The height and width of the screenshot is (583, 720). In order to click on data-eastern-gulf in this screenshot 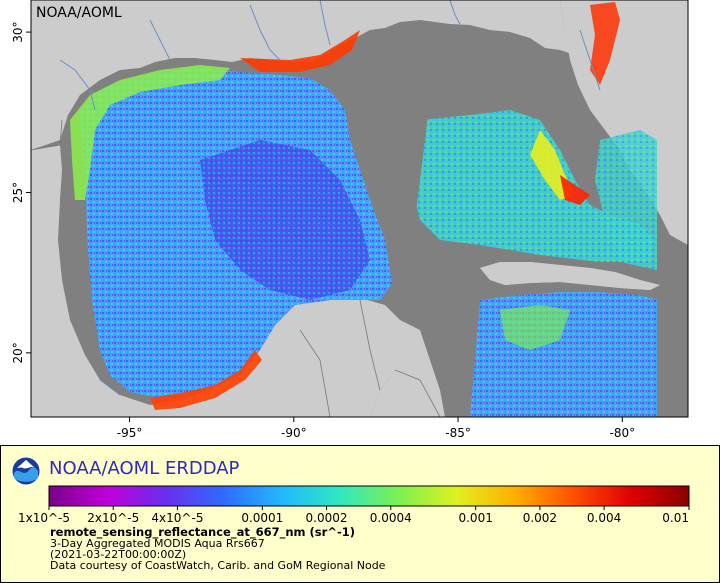, I will do `click(532, 186)`.